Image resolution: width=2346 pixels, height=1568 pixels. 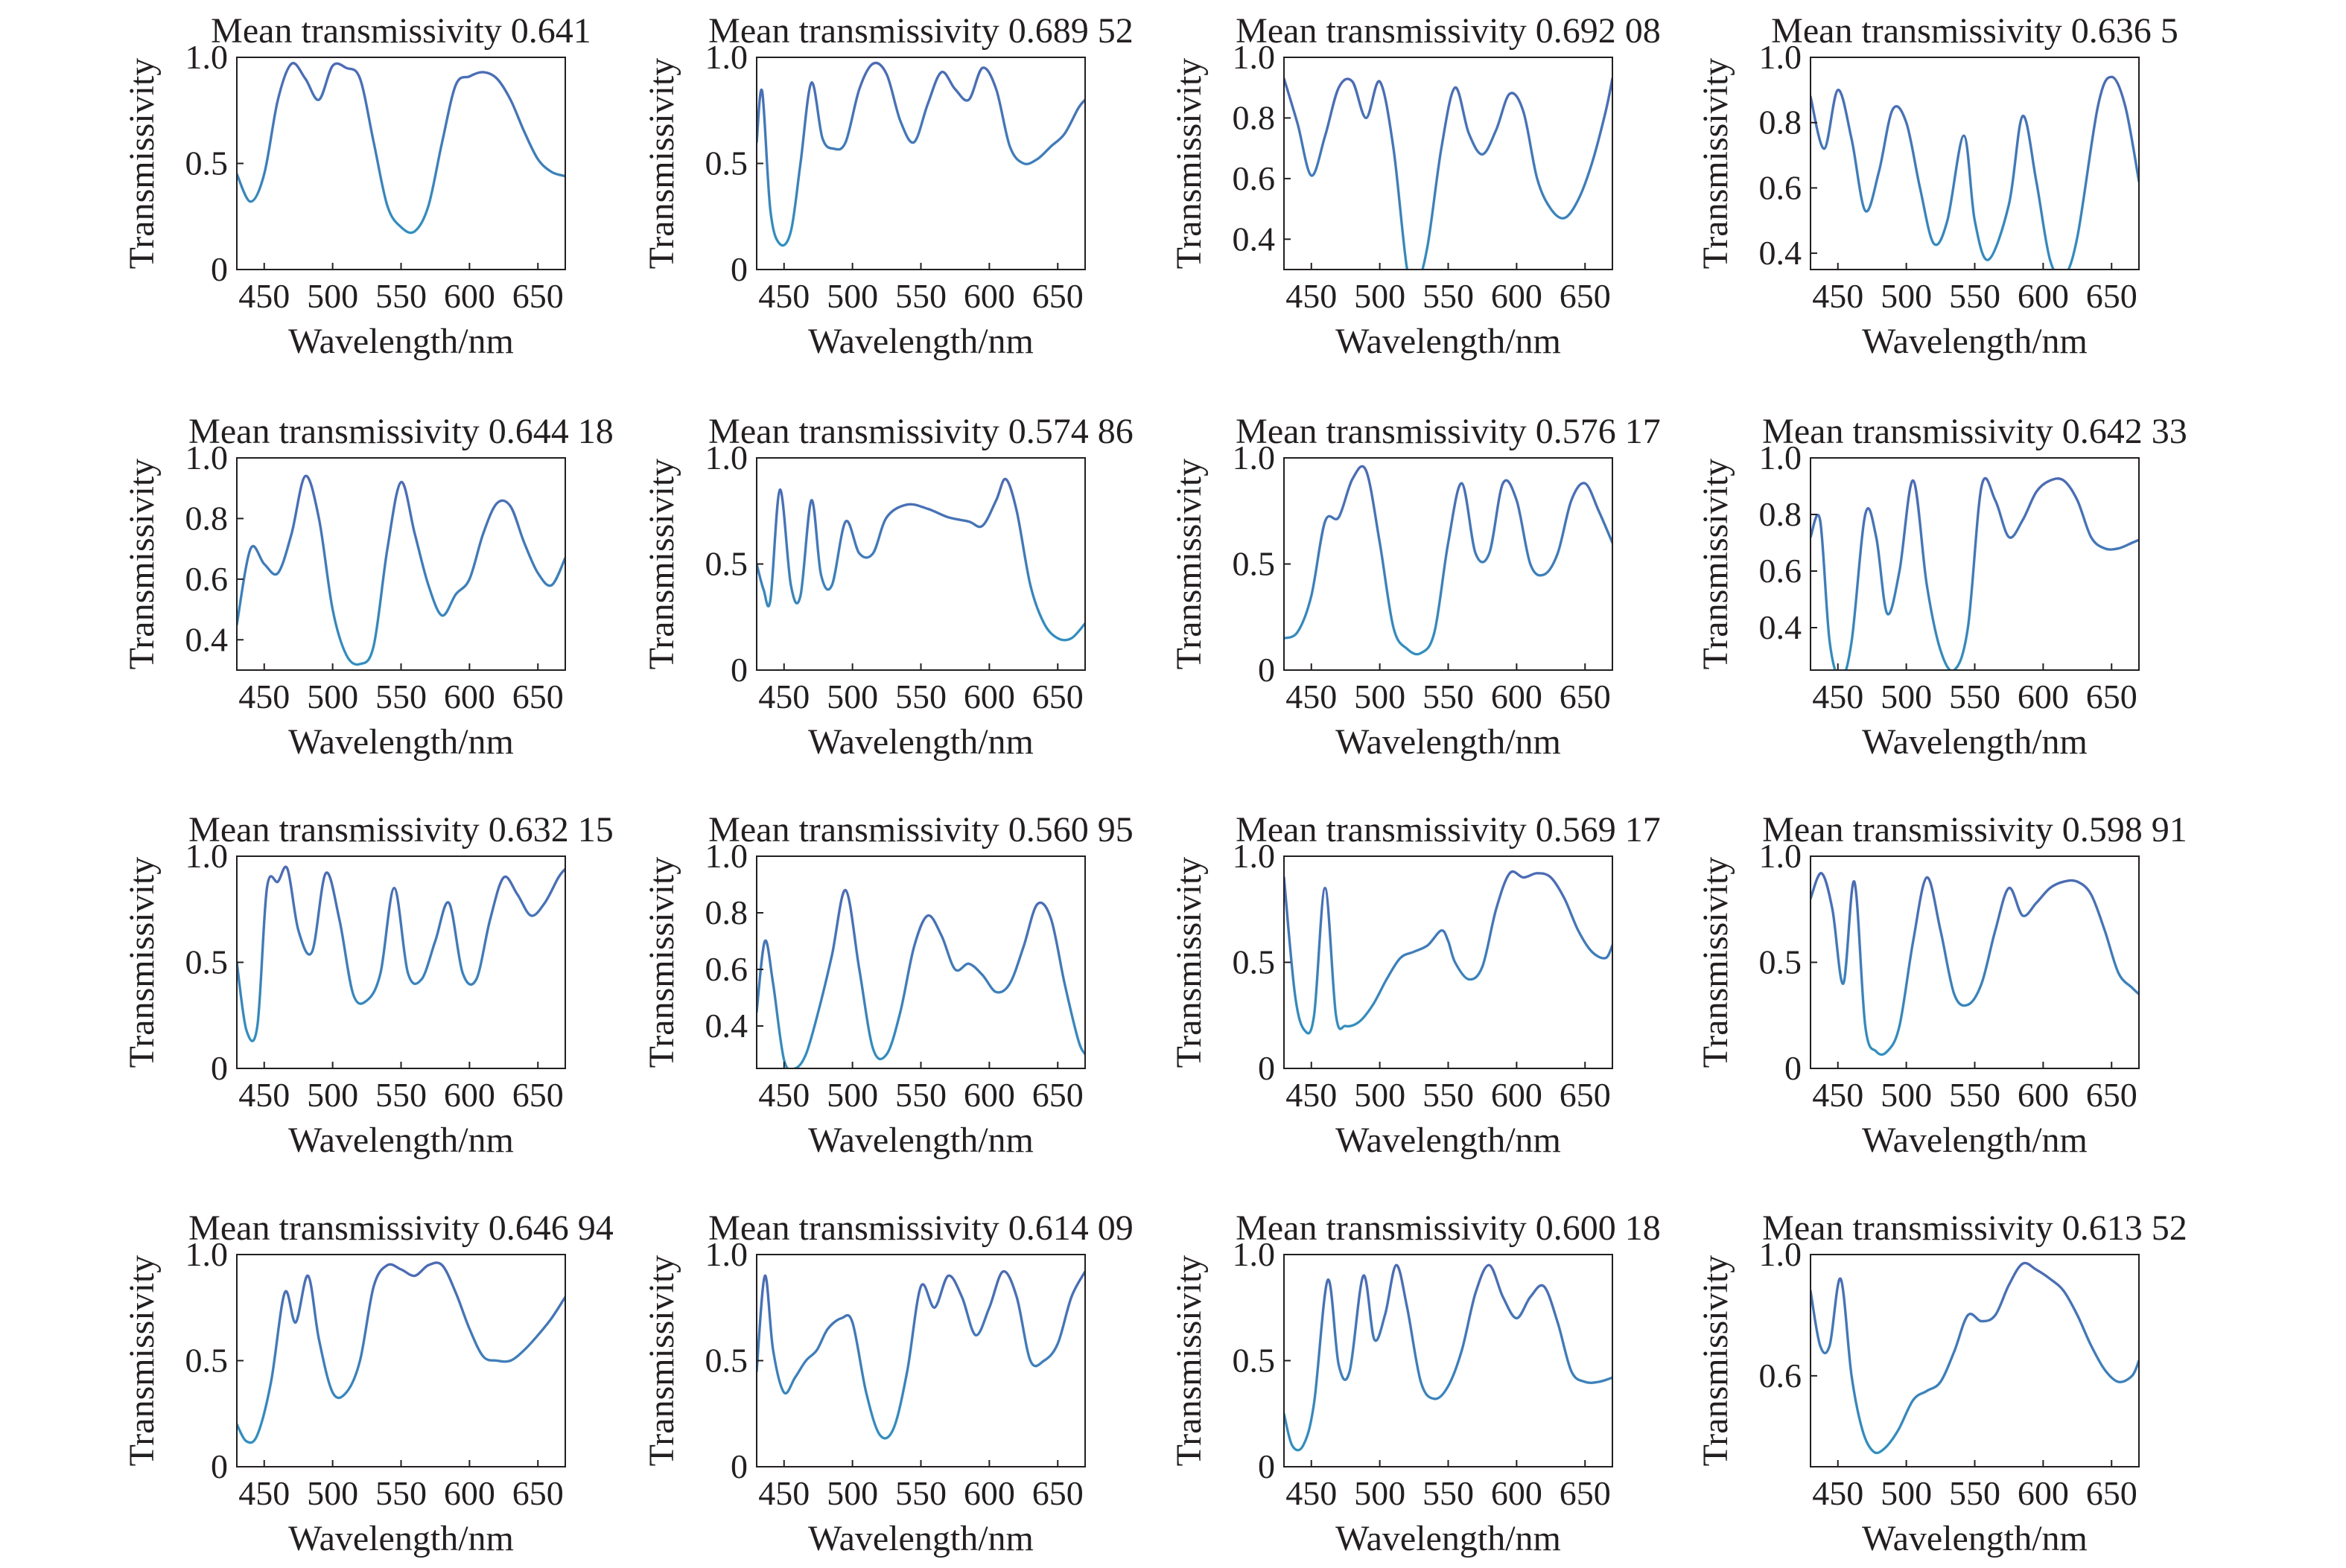 I want to click on subplot-title: Mean transmissivity 0.598 91, so click(x=1974, y=830).